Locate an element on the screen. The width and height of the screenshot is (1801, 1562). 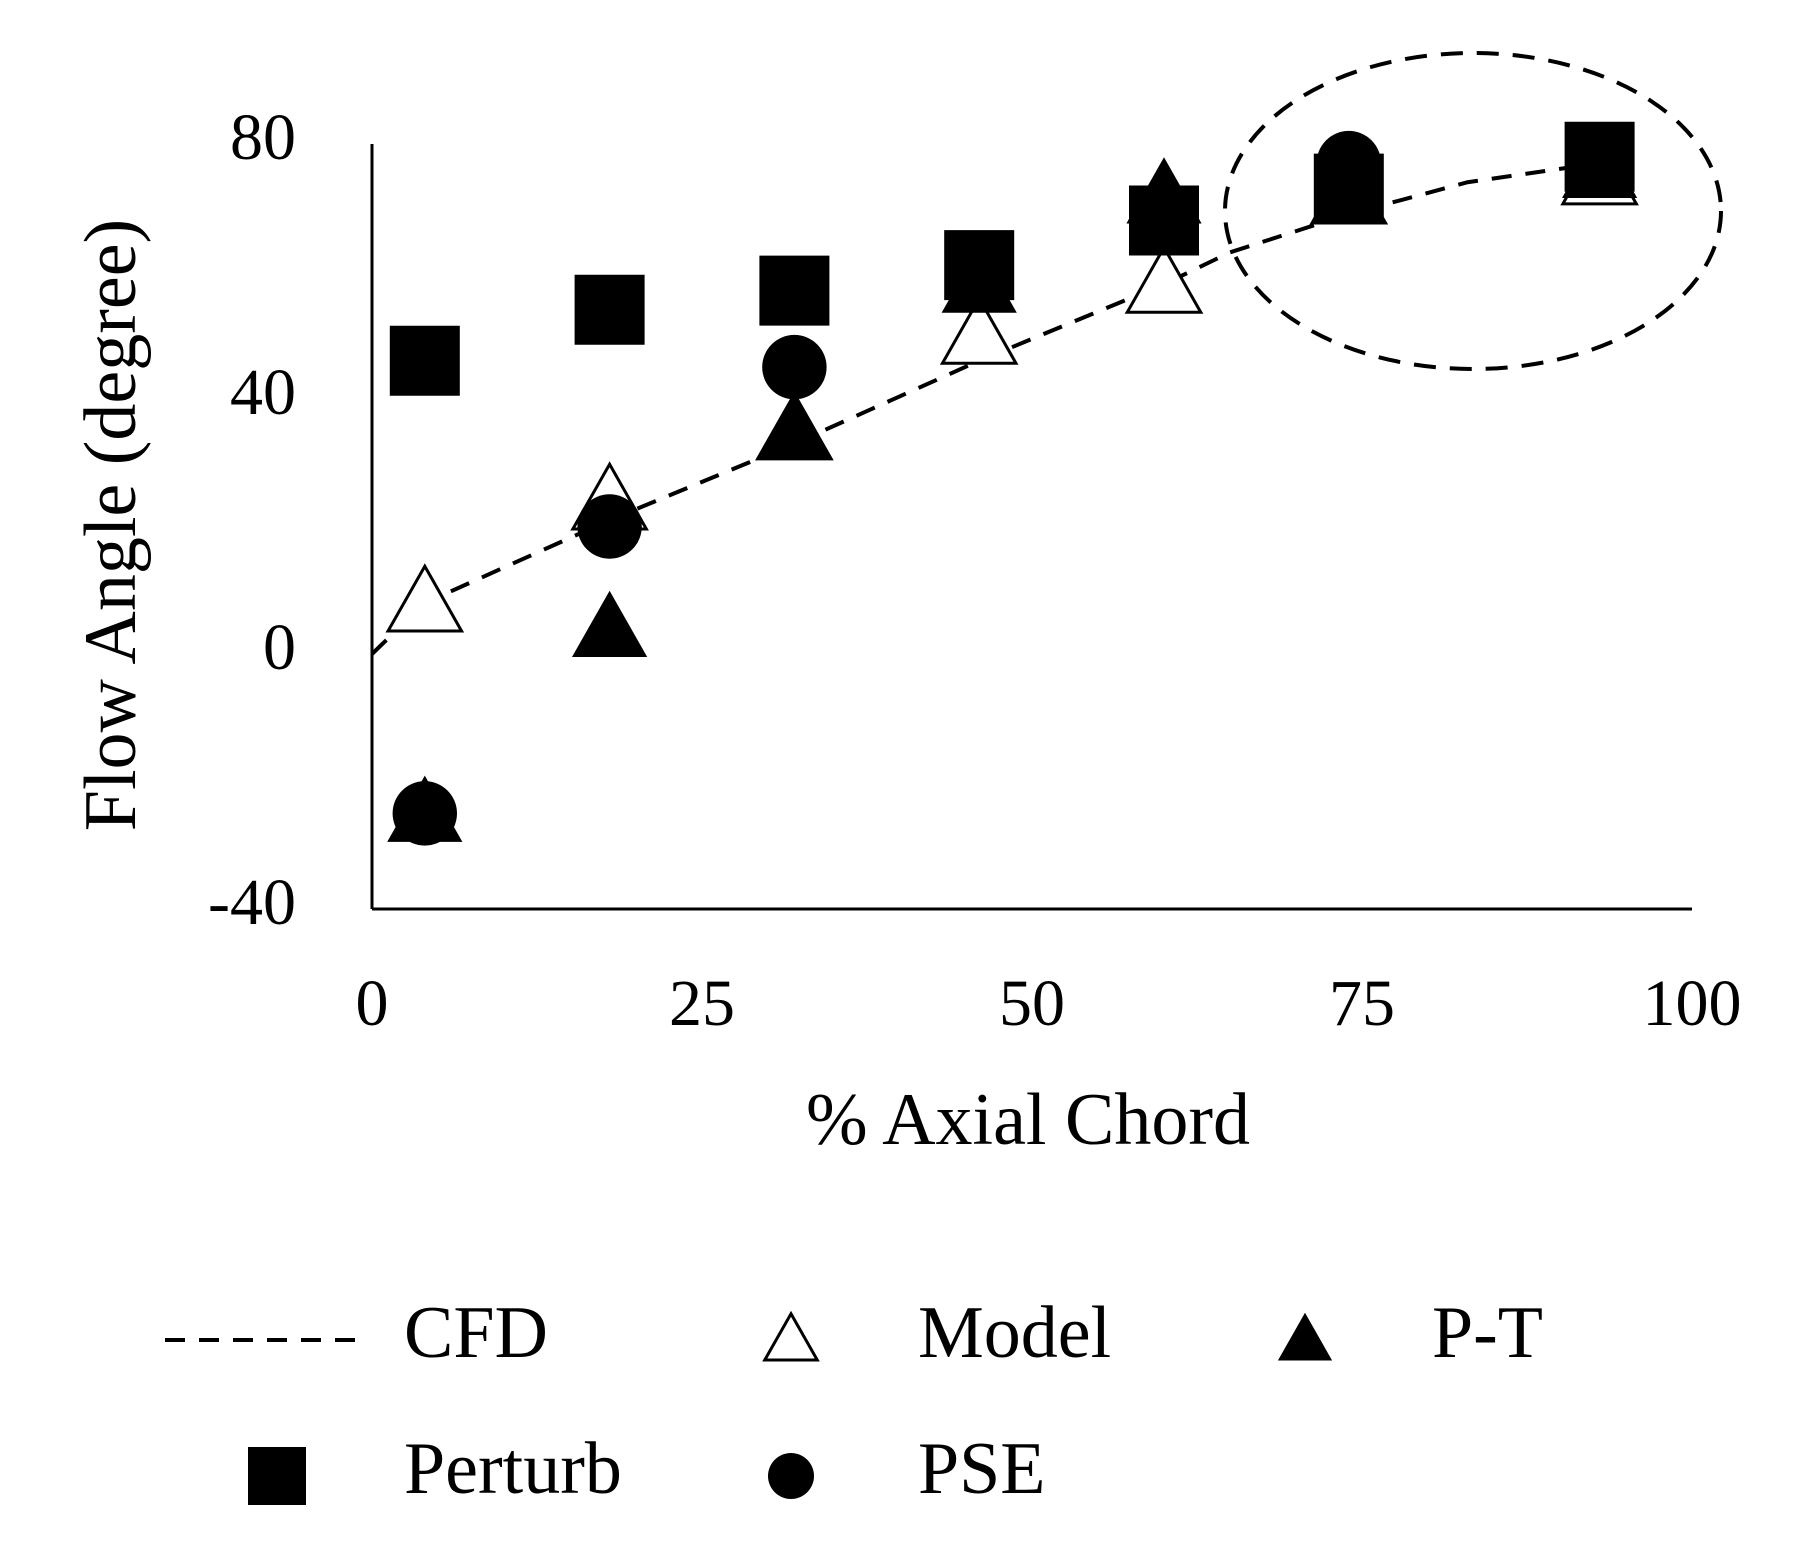
x-tick-label: 75 is located at coordinates (1362, 1003).